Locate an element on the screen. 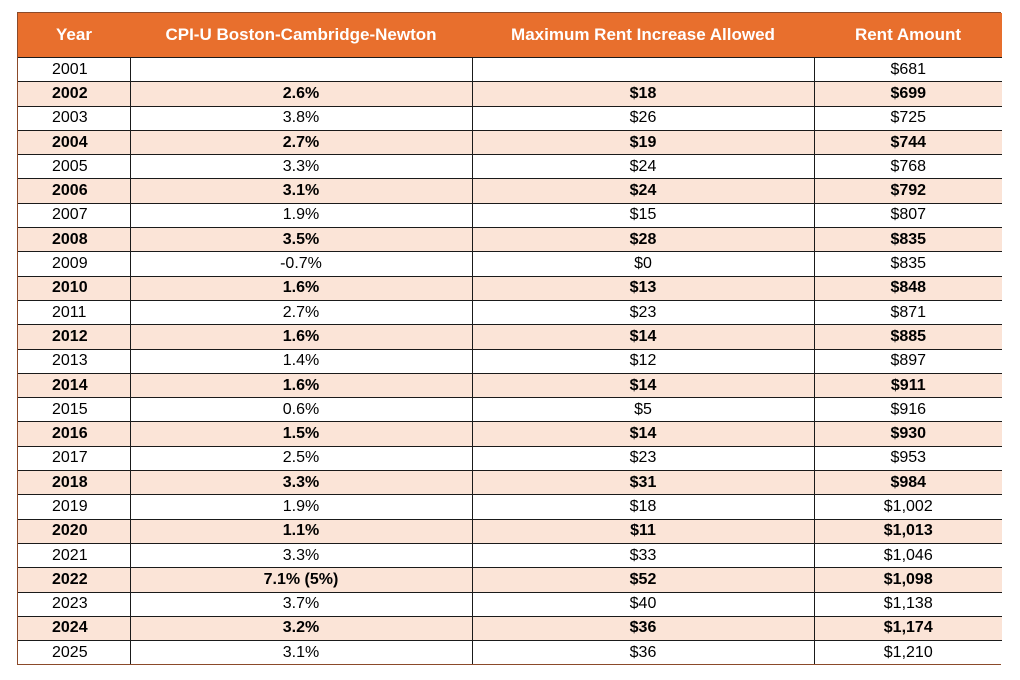  year-cell: 2019 is located at coordinates (74, 507).